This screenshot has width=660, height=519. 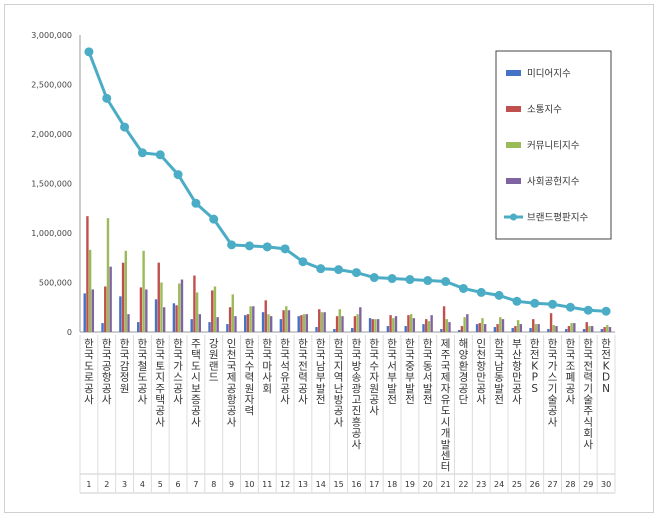 I want to click on category-label-char: 식, so click(x=588, y=422).